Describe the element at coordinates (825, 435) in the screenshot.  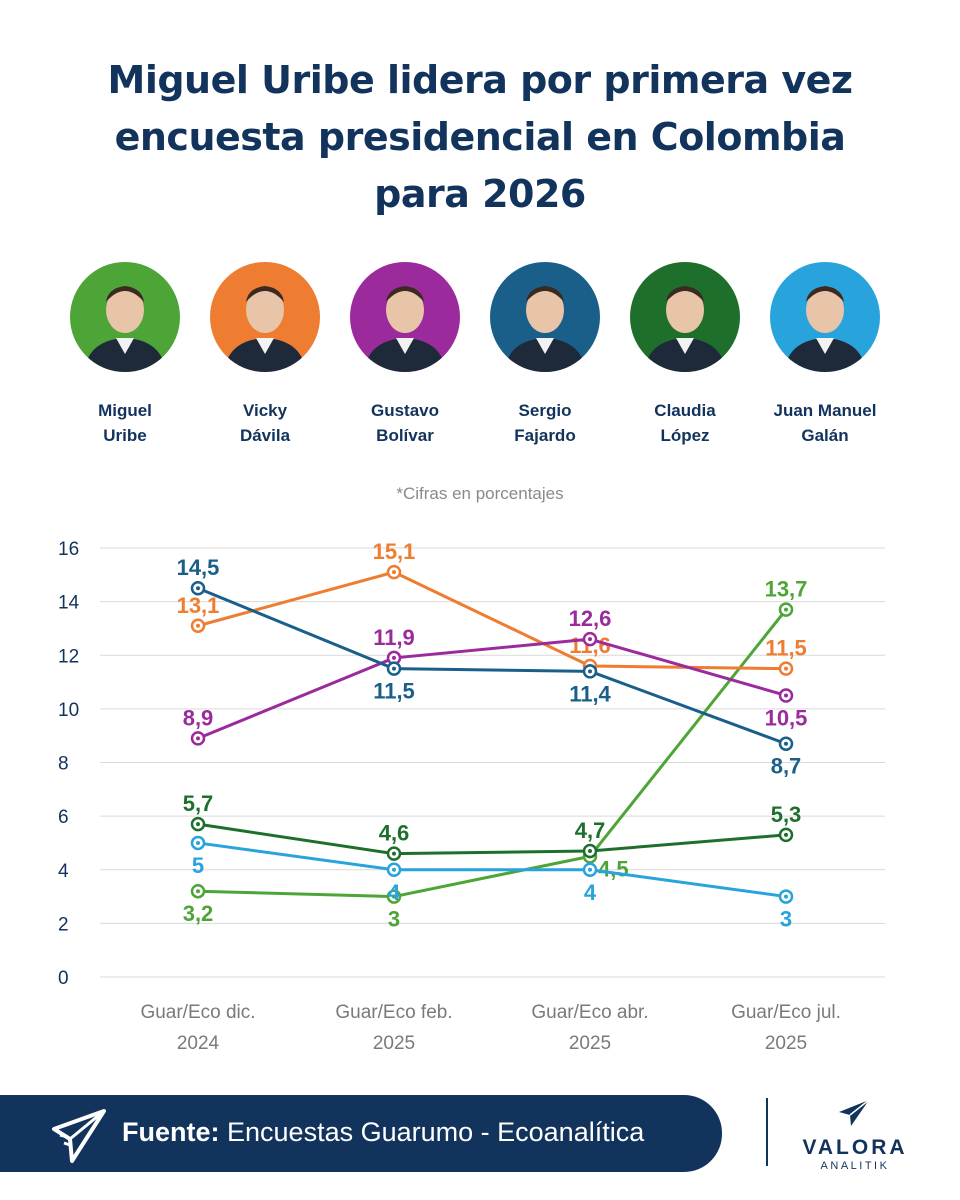
I see `candidate-name-line: Galán` at that location.